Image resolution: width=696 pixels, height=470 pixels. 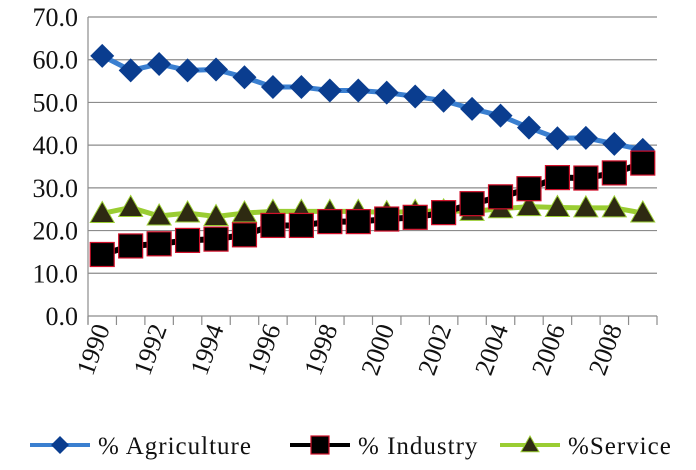 What do you see at coordinates (377, 349) in the screenshot?
I see `x-tick-label: 2000` at bounding box center [377, 349].